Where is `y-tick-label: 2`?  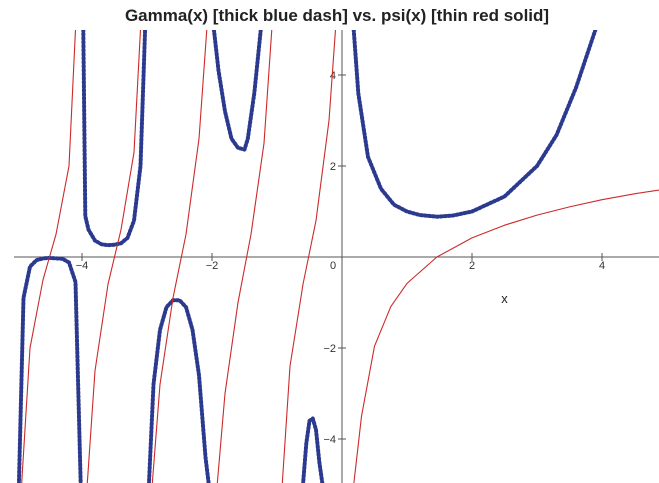 y-tick-label: 2 is located at coordinates (333, 167).